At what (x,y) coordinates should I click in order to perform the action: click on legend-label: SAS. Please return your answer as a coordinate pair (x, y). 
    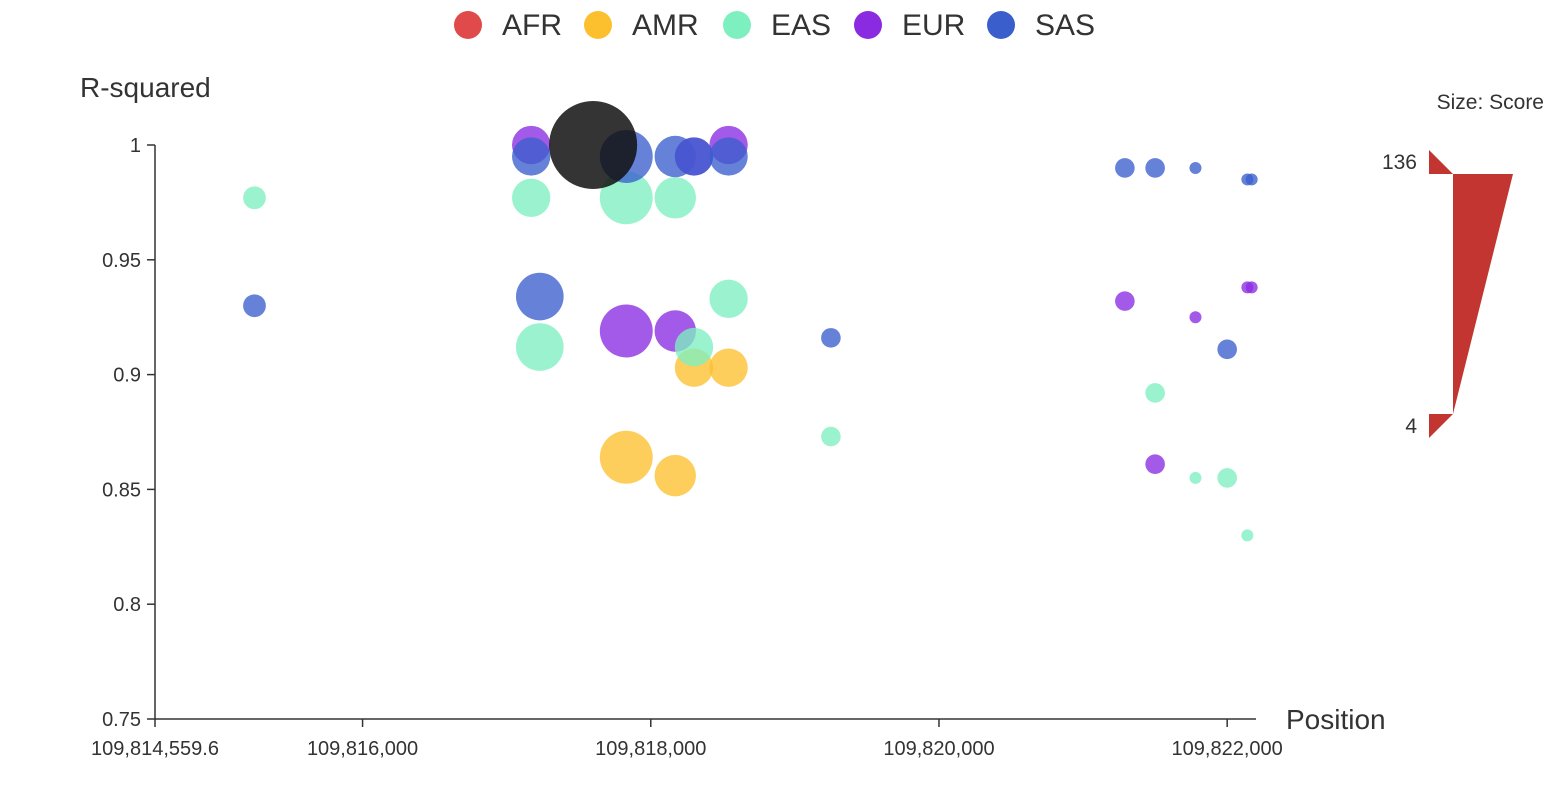
    Looking at the image, I should click on (1065, 25).